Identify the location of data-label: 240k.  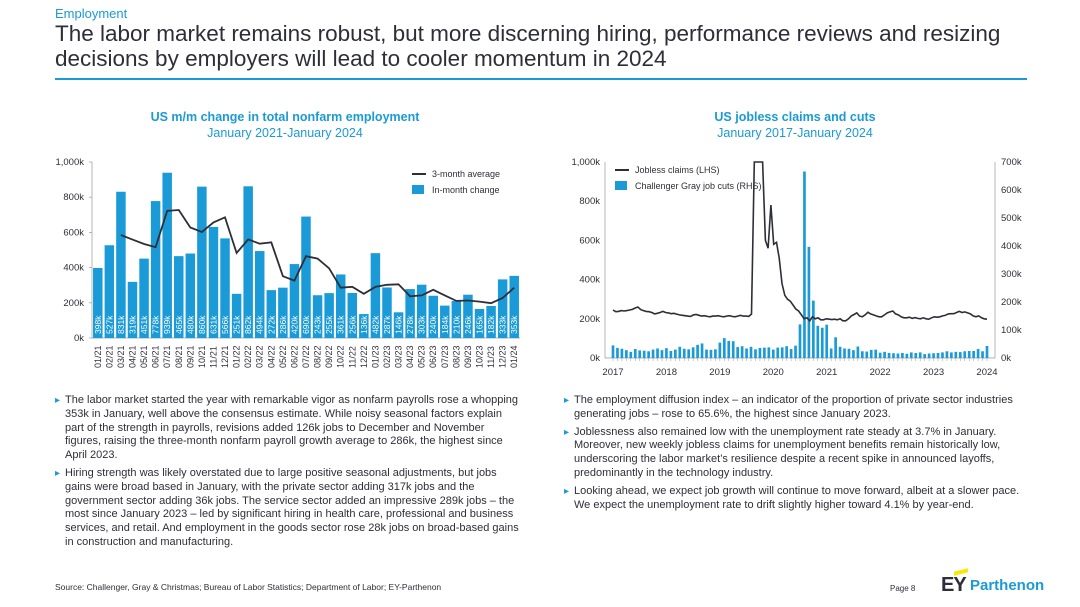
(433, 324).